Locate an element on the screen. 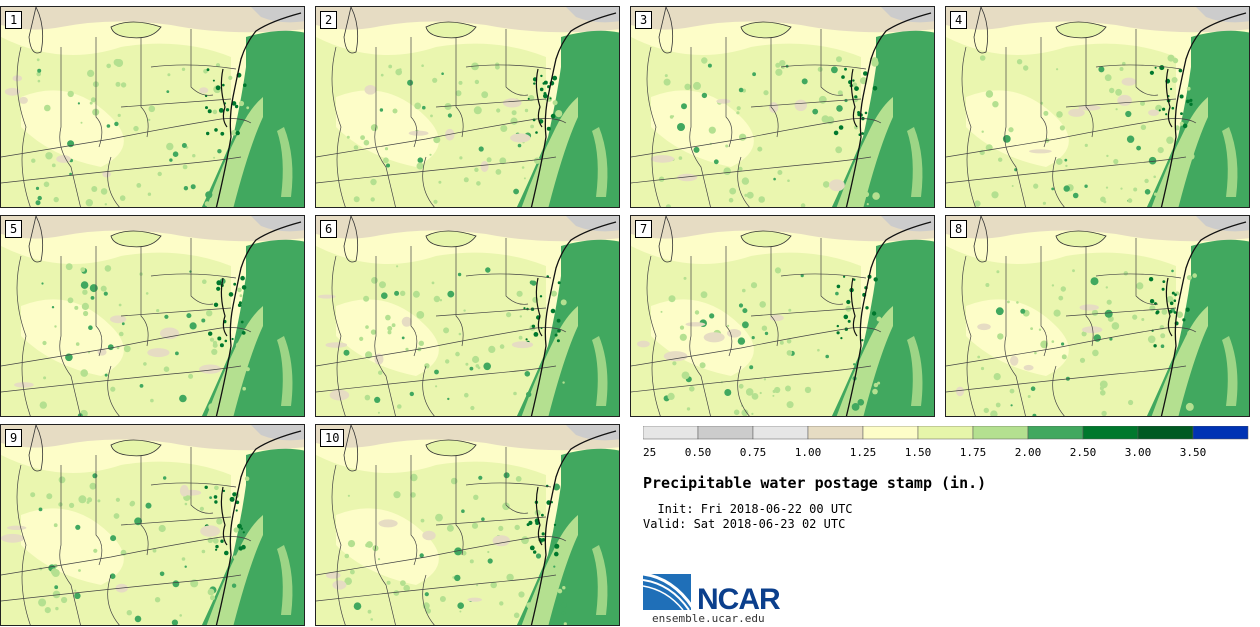 This screenshot has width=1260, height=627. colorbar-tick-label: 1.00 is located at coordinates (808, 452).